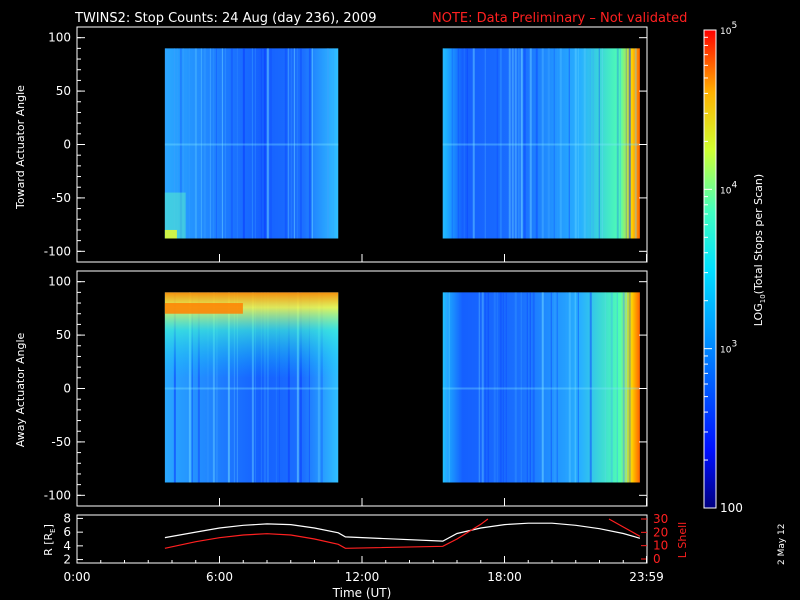  Describe the element at coordinates (63, 335) in the screenshot. I see `y-tick-label: 50` at that location.